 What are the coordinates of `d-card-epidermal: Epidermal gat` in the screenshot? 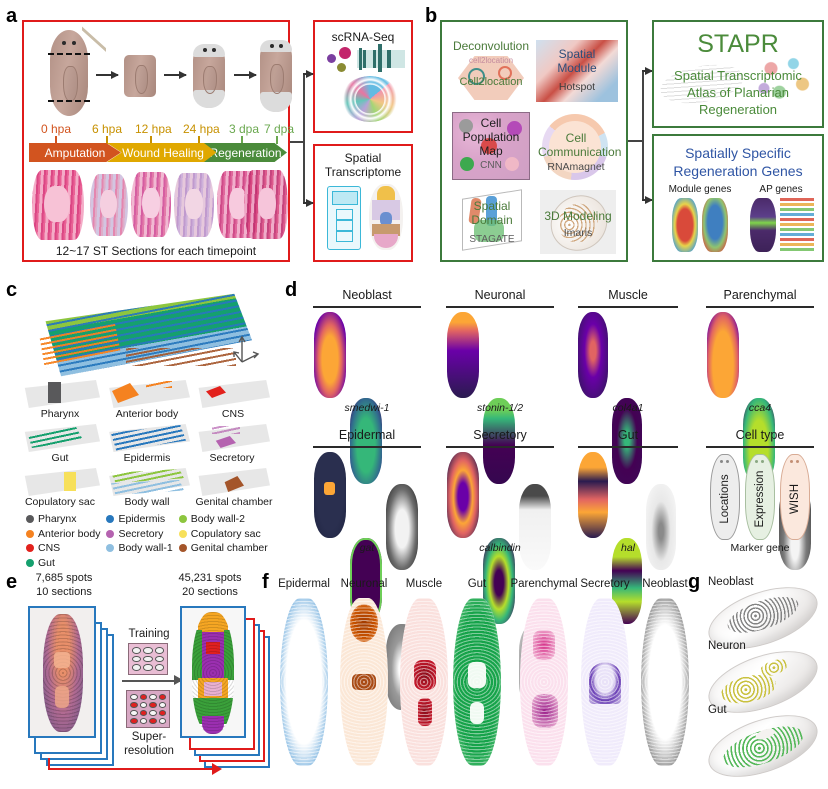 It's located at (367, 569).